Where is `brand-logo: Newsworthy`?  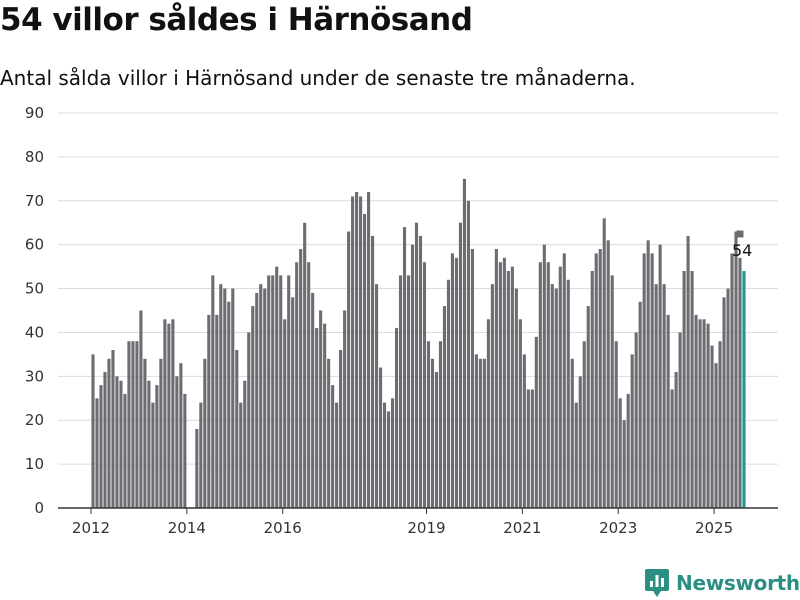 brand-logo: Newsworthy is located at coordinates (722, 583).